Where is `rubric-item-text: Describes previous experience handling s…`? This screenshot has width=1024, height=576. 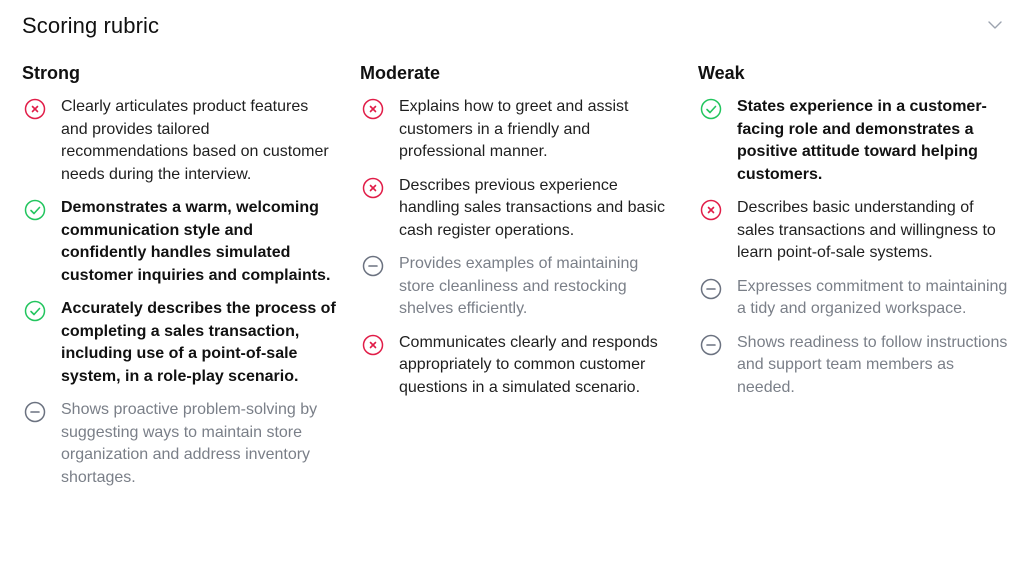
rubric-item-text: Describes previous experience handling s… is located at coordinates (532, 207).